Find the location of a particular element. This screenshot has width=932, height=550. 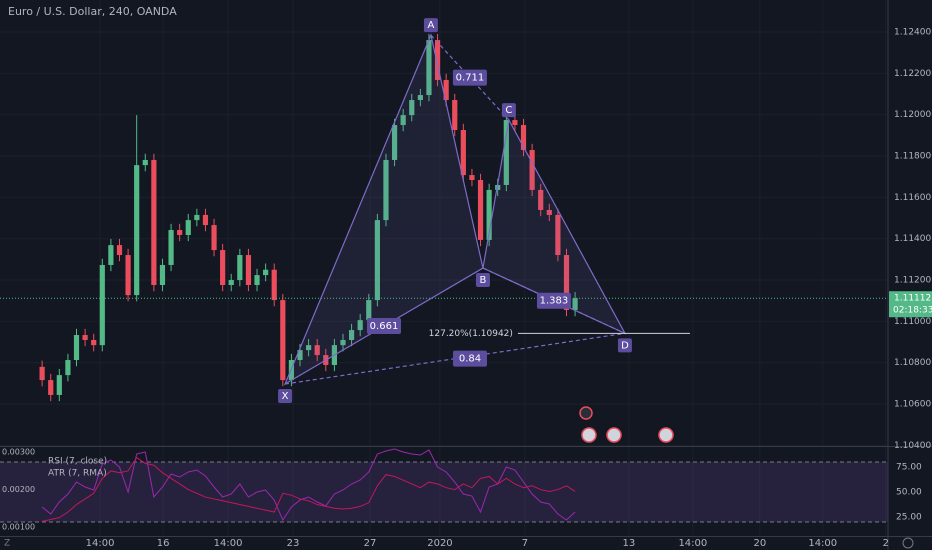

legend-entry: ATR (7, RMA) is located at coordinates (77, 474).